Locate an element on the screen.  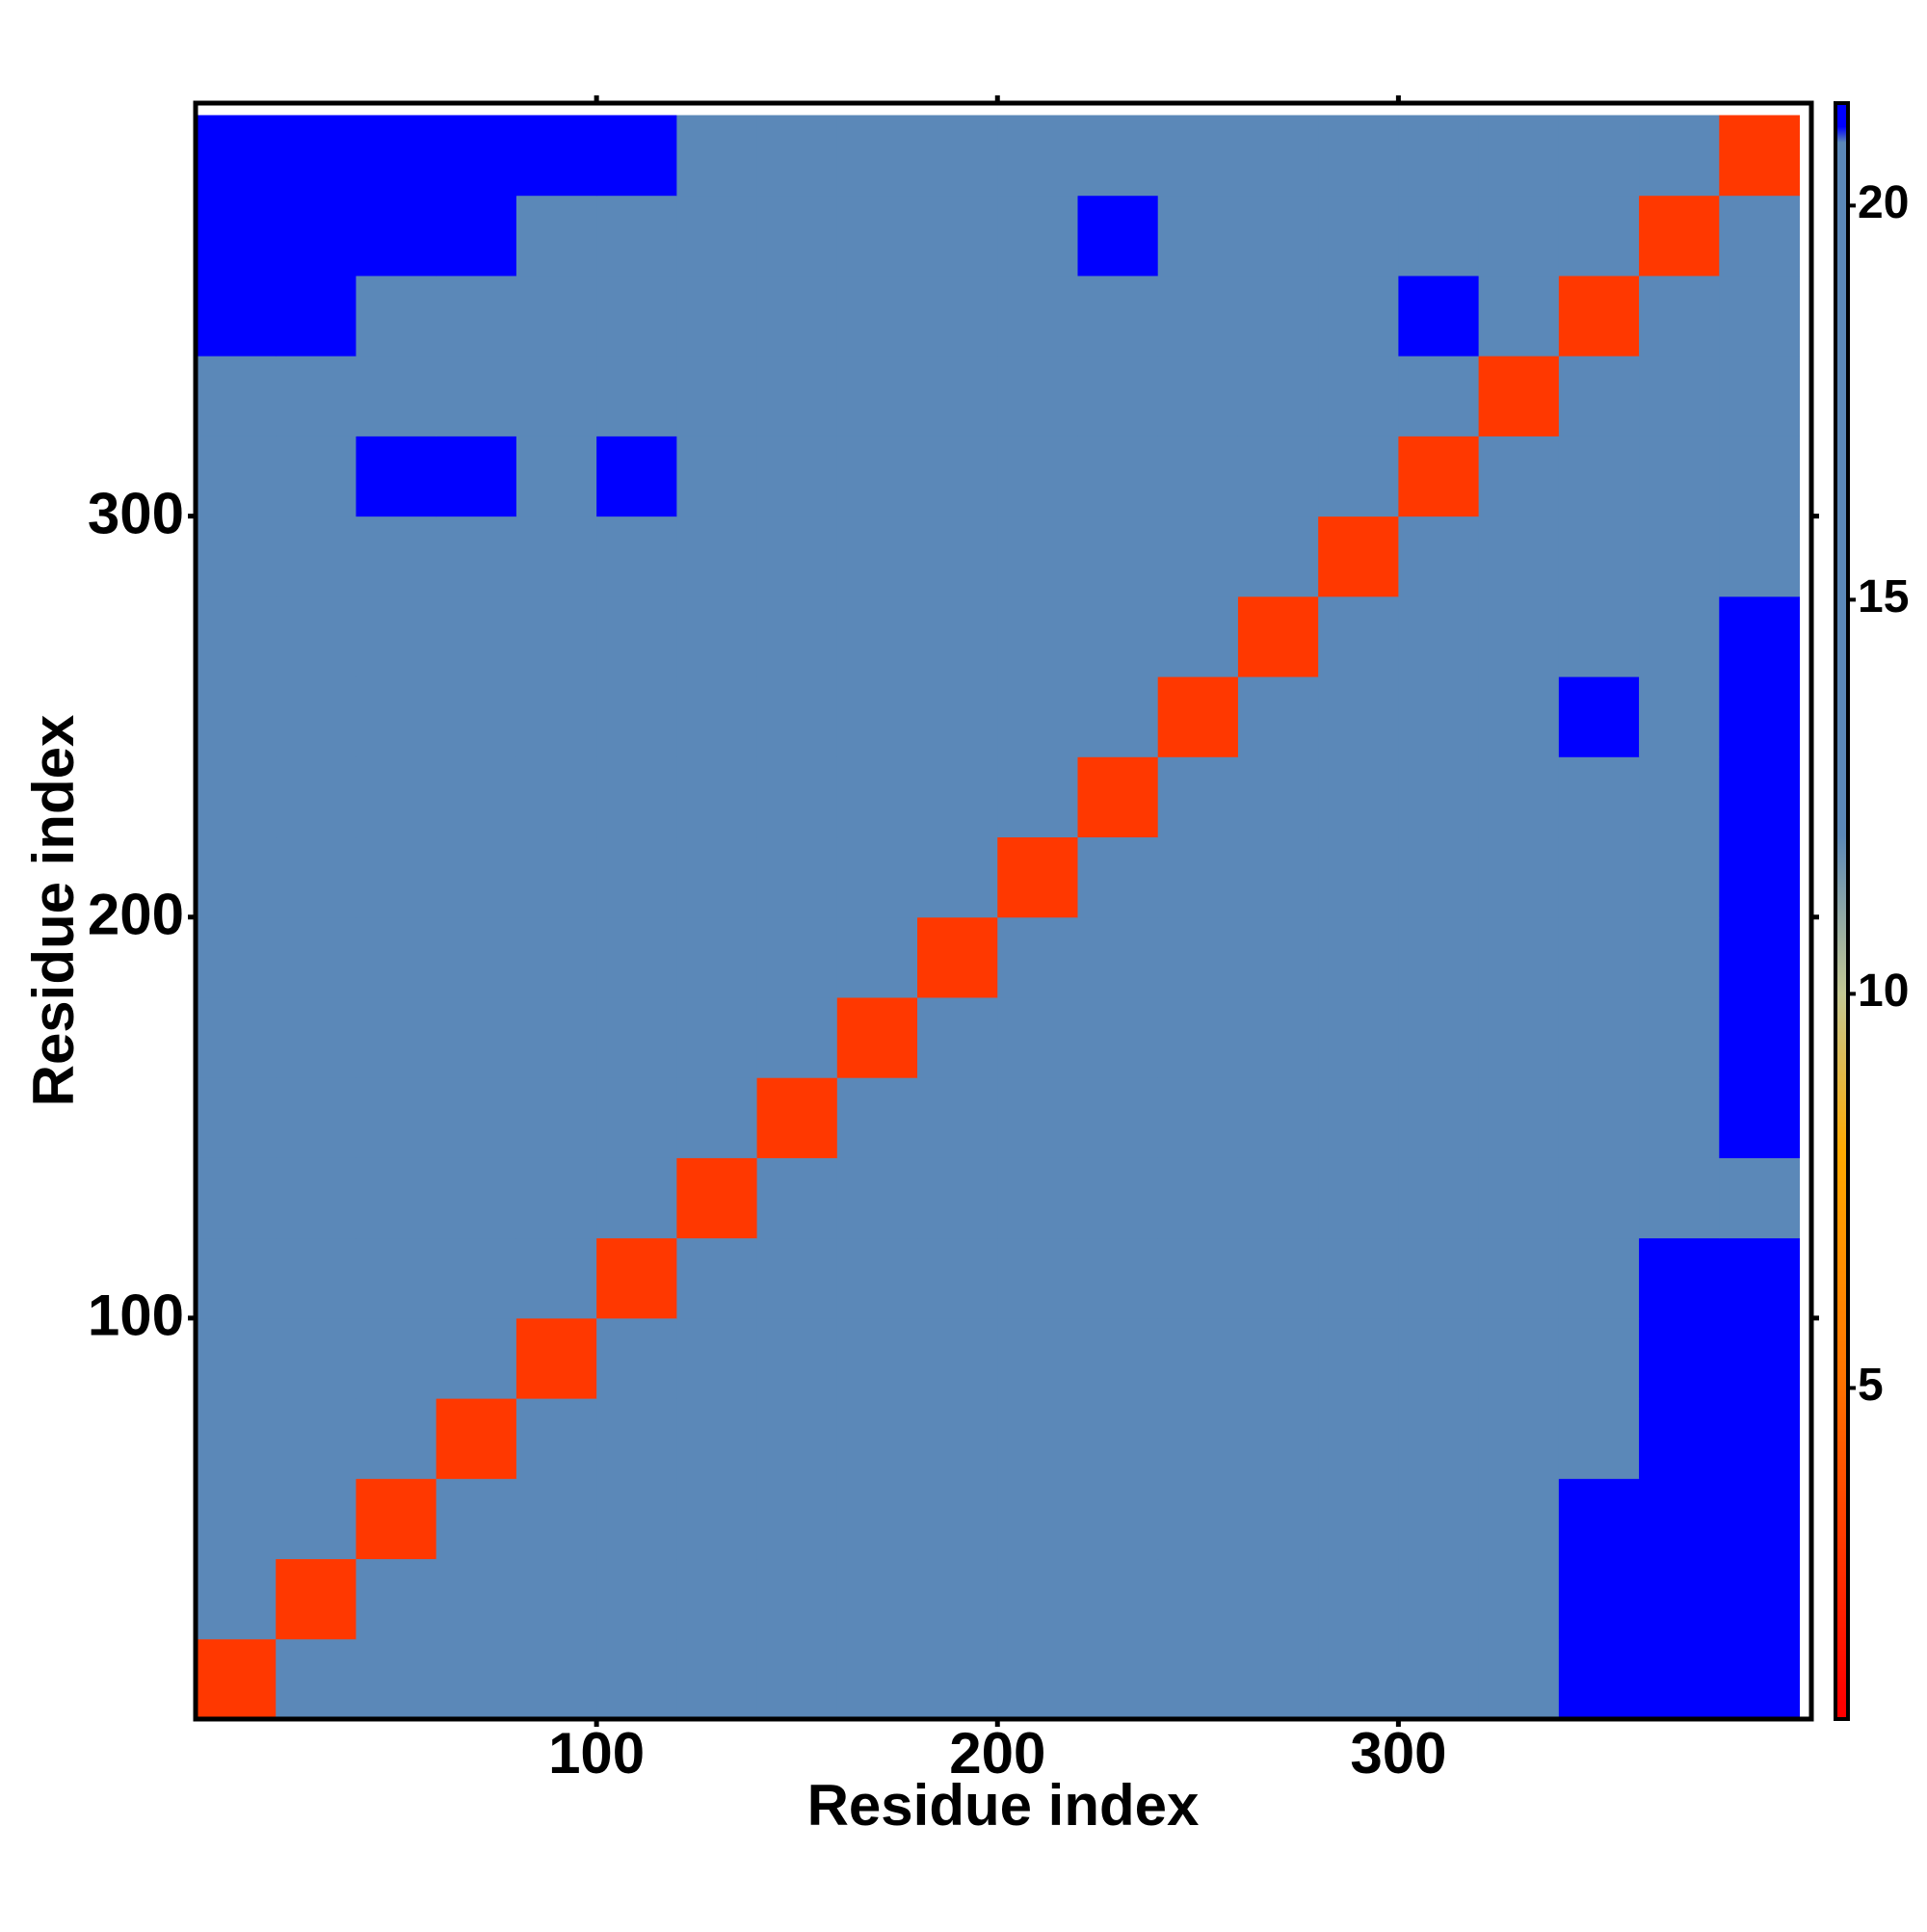
colorbar is located at coordinates (1842, 911).